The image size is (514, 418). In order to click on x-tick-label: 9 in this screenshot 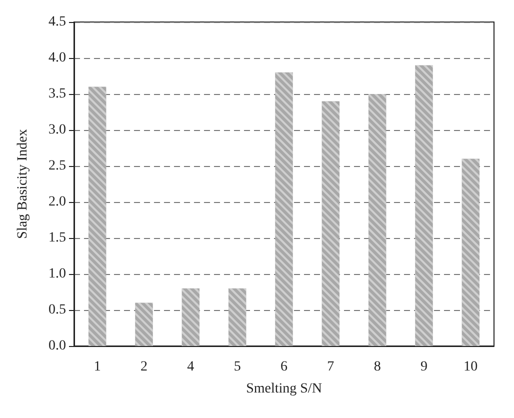, I will do `click(424, 367)`.